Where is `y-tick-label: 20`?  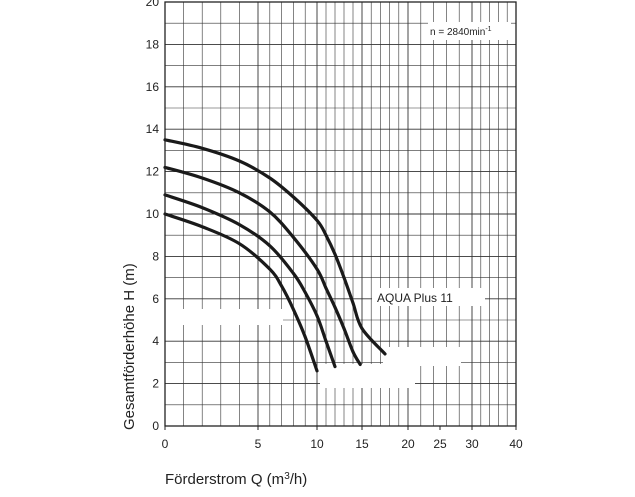
y-tick-label: 20 is located at coordinates (153, 4).